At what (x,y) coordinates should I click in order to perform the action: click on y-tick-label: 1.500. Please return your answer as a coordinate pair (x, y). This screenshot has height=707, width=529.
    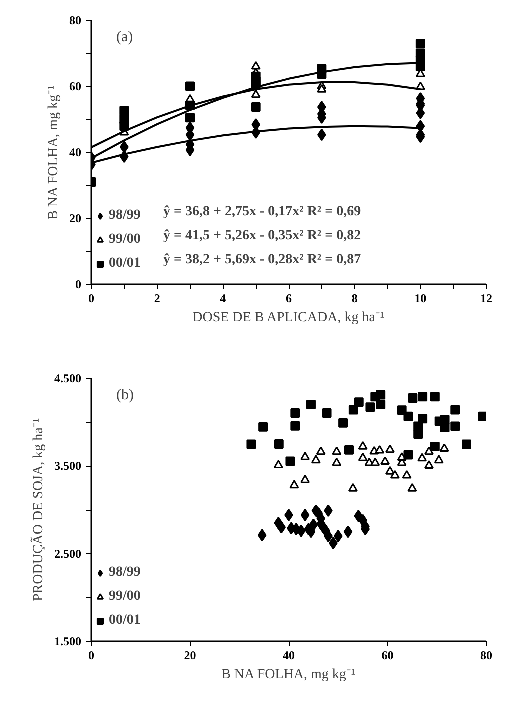
    Looking at the image, I should click on (68, 641).